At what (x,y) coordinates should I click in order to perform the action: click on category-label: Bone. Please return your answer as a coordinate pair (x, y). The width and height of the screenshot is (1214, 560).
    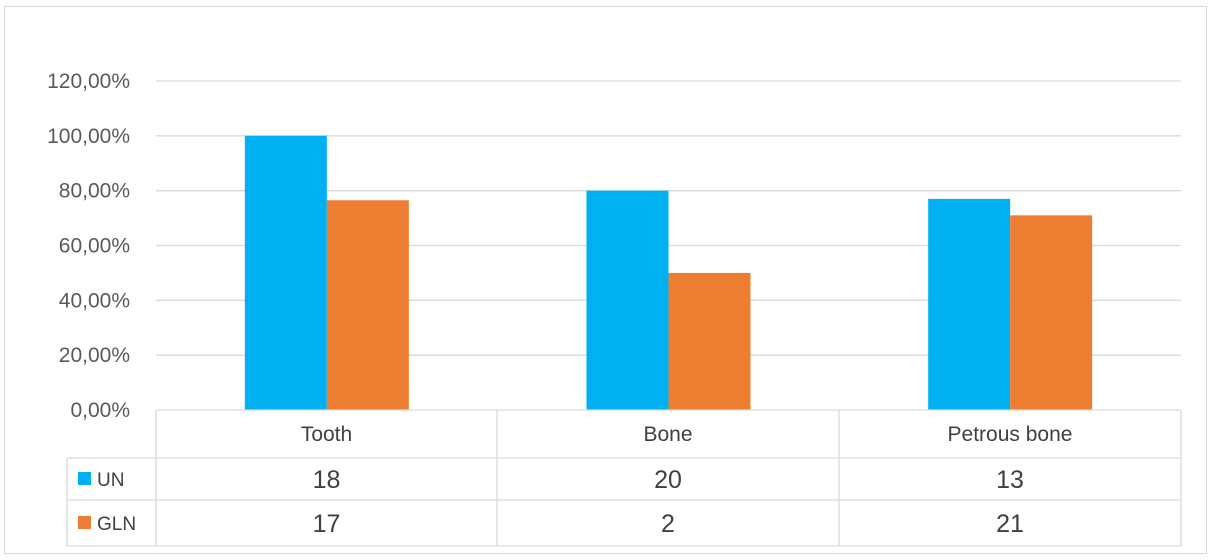
    Looking at the image, I should click on (667, 434).